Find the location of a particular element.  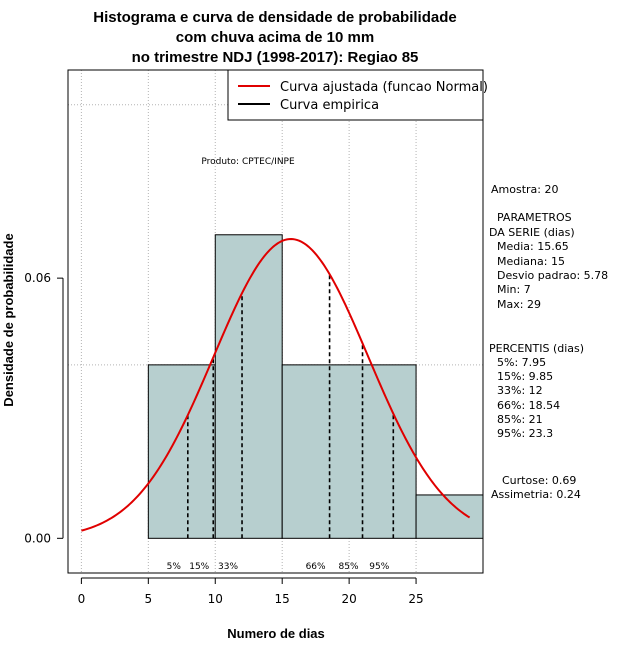

stat-assimetria: Assimetria: 0.24 is located at coordinates (536, 494).